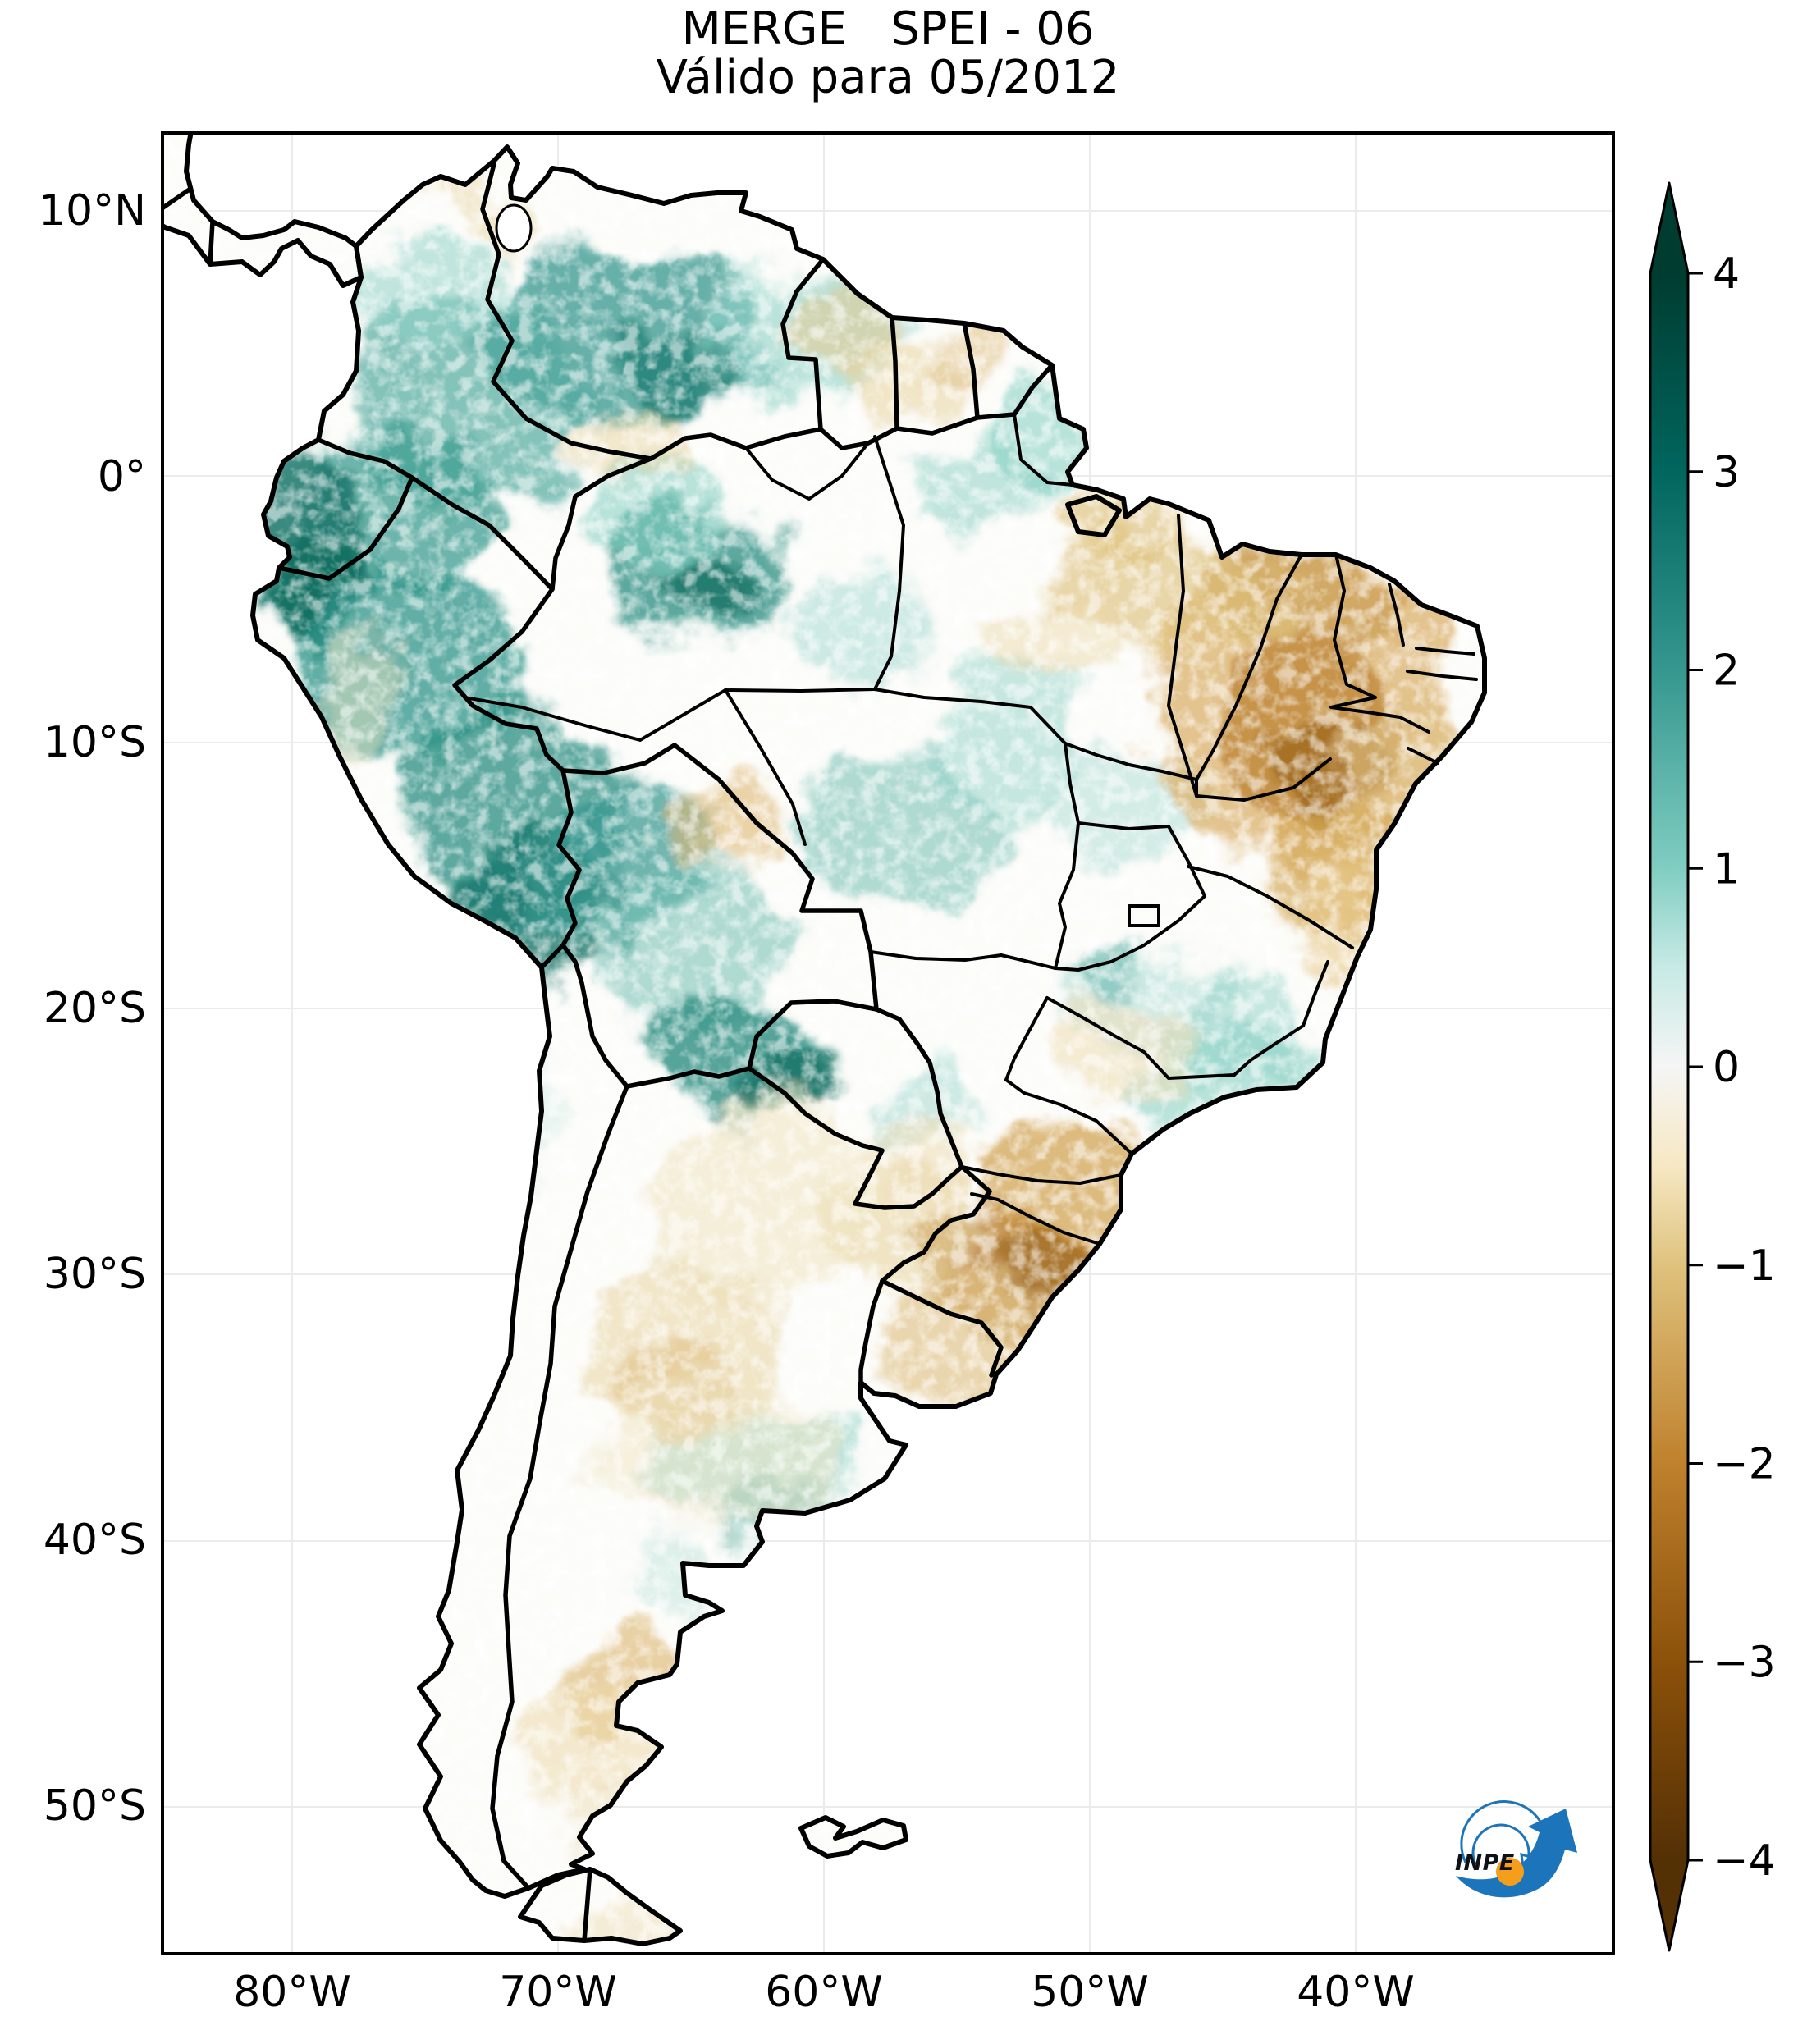  What do you see at coordinates (94, 1806) in the screenshot?
I see `y-tick-label: 50°S` at bounding box center [94, 1806].